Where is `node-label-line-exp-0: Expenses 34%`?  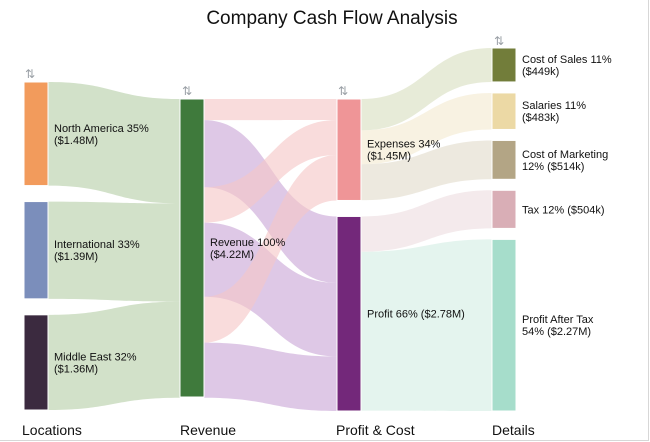
node-label-line-exp-0: Expenses 34% is located at coordinates (404, 145).